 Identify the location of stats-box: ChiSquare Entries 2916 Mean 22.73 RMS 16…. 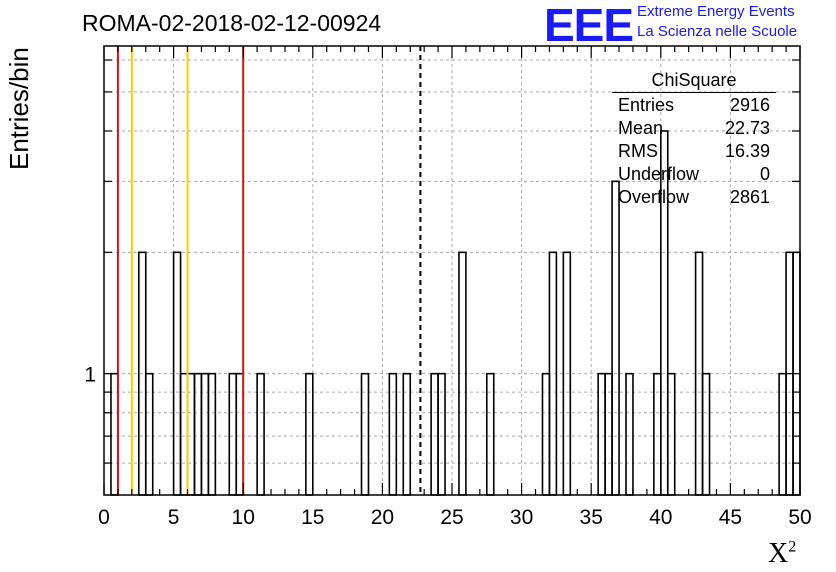
(694, 139).